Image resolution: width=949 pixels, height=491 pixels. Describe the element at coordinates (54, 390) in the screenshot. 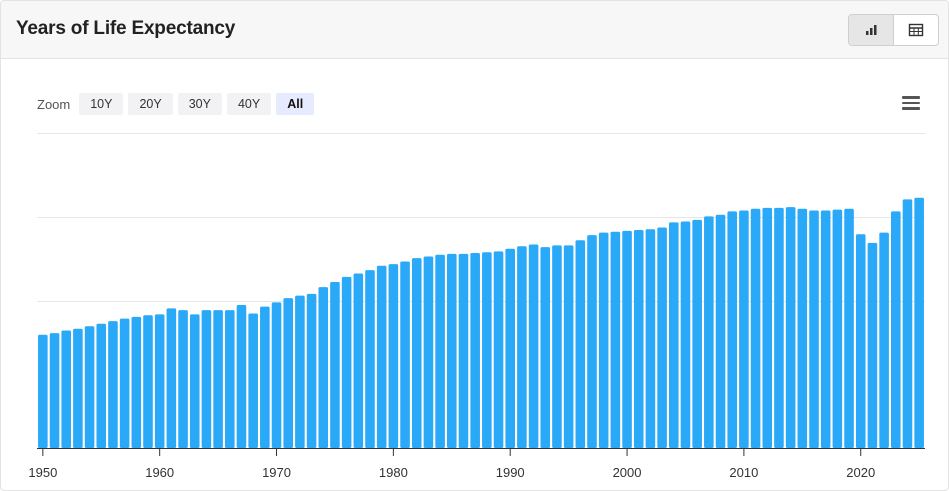

I see `bar-1951` at that location.